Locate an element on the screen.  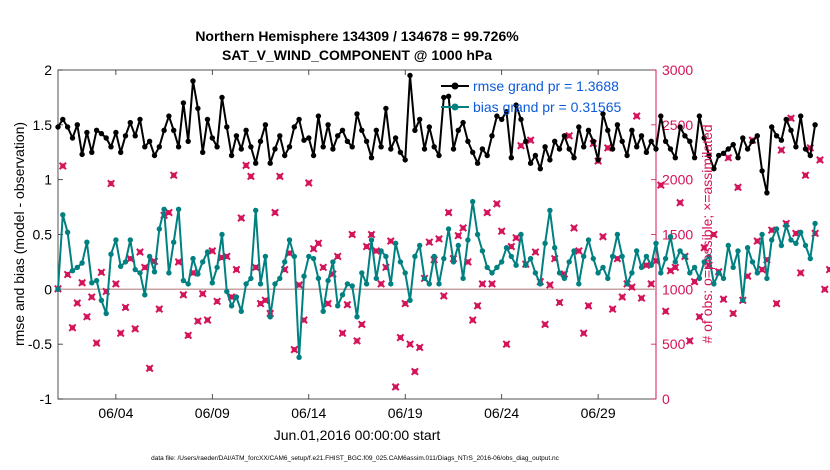
right-tick-label: 500 is located at coordinates (674, 344).